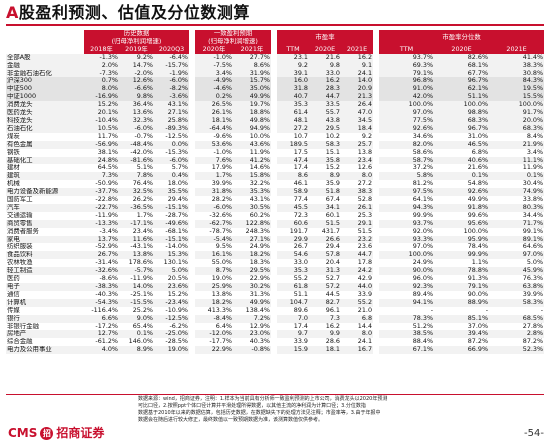  What do you see at coordinates (462, 318) in the screenshot?
I see `table-cell: 85.1%` at bounding box center [462, 318].